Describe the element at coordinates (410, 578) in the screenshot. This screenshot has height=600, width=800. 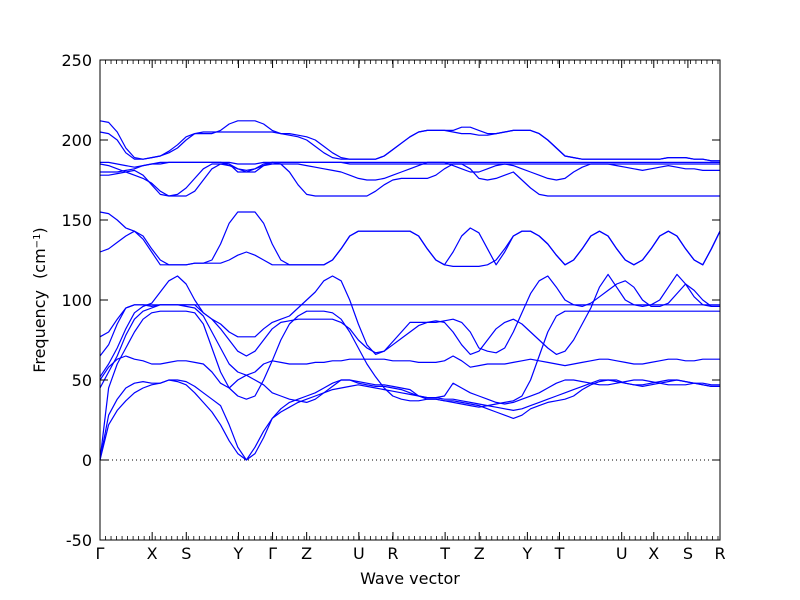
I see `x-axis-label: Wave vector` at that location.